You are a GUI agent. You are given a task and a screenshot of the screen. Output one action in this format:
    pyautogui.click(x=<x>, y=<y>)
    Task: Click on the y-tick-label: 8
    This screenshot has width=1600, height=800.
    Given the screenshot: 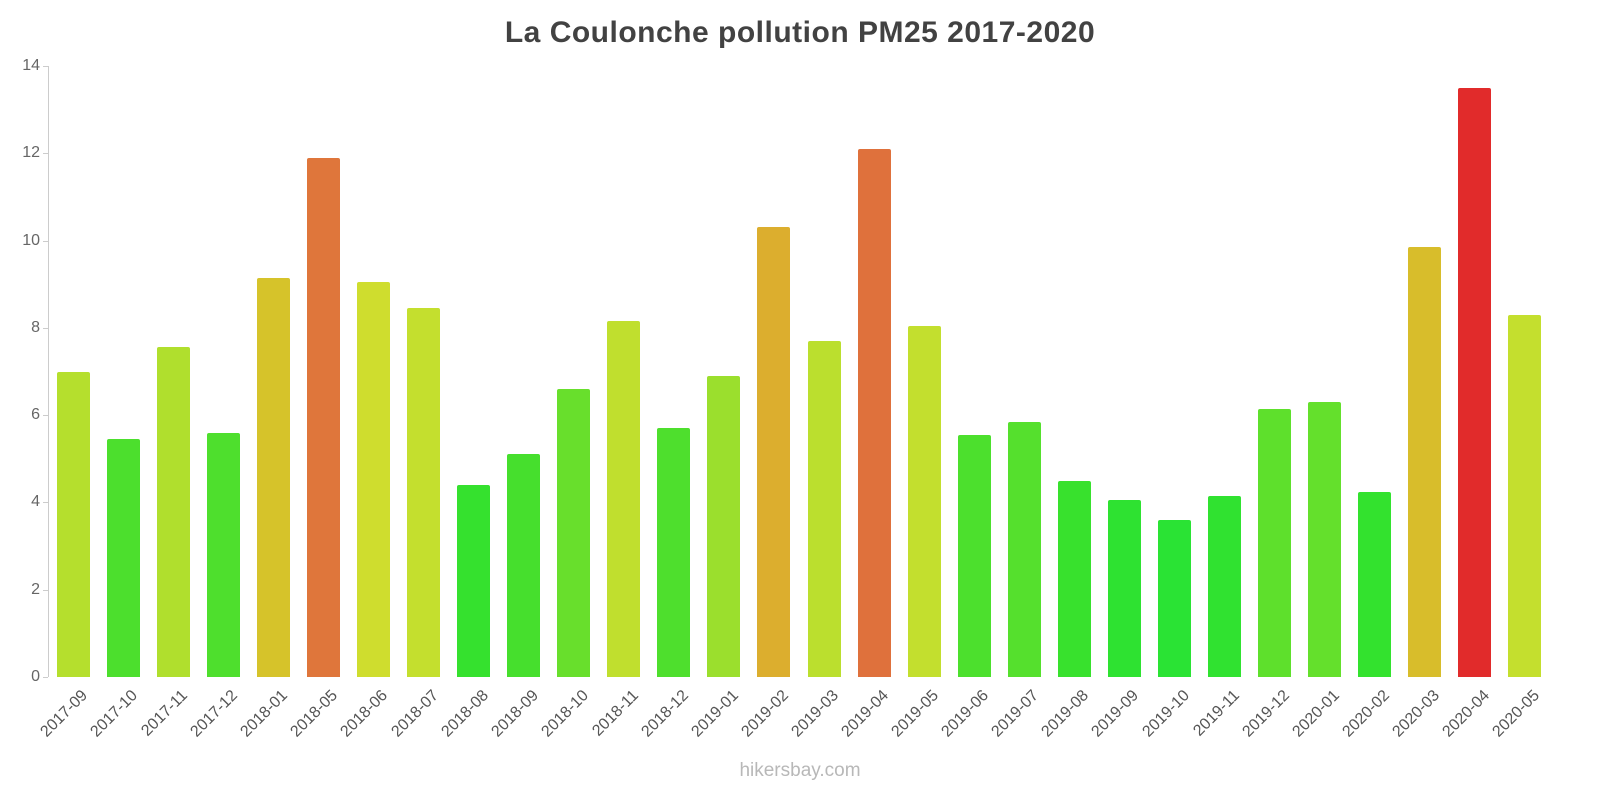 What is the action you would take?
    pyautogui.click(x=35, y=327)
    